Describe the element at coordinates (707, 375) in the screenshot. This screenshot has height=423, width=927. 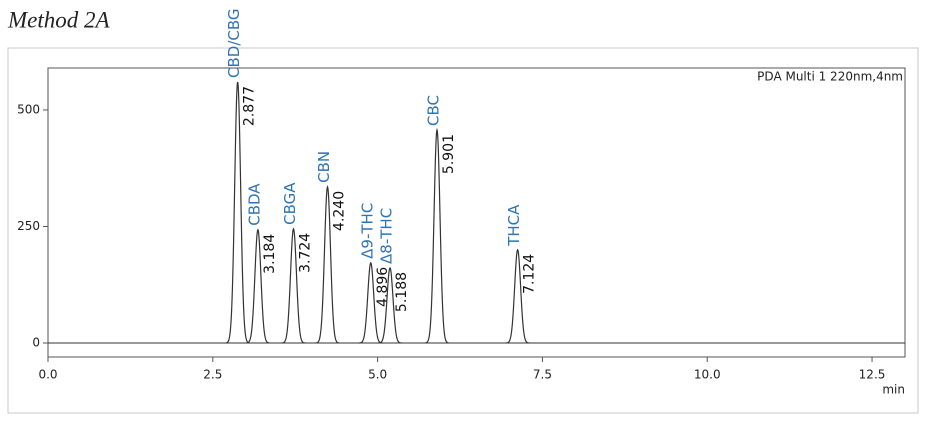
I see `x-tick-label: 10.0` at that location.